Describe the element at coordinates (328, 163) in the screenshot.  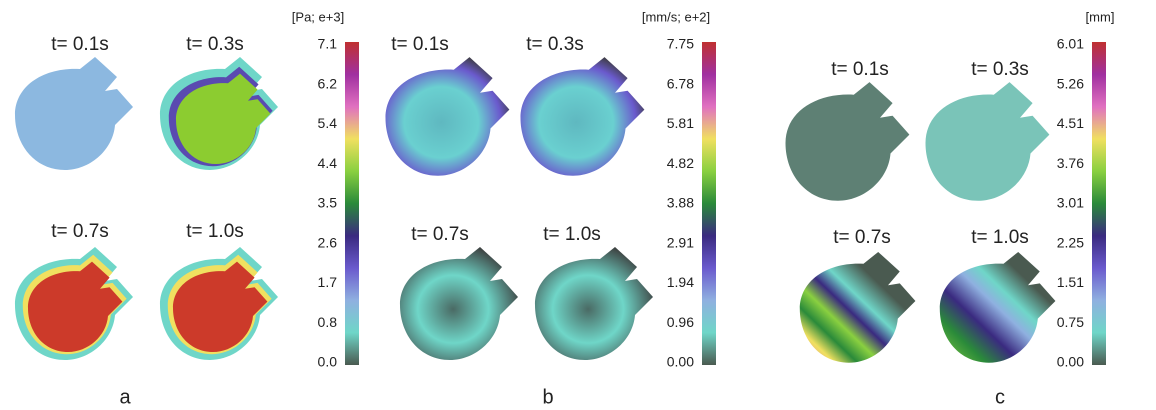
I see `colorbar-tick-label: 4.4` at that location.